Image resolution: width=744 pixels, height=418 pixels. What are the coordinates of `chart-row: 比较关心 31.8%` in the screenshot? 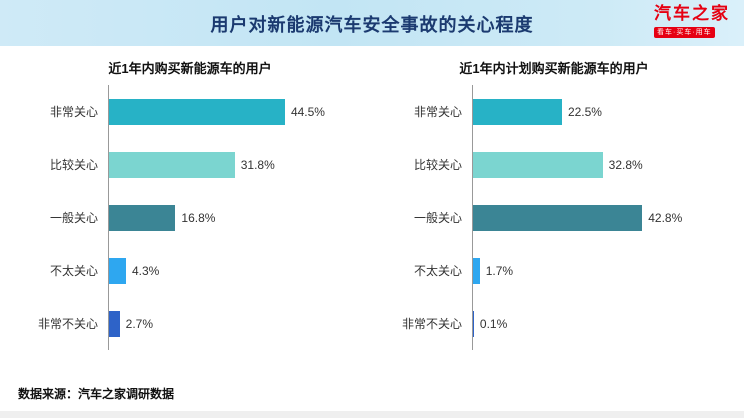 It's located at (190, 164).